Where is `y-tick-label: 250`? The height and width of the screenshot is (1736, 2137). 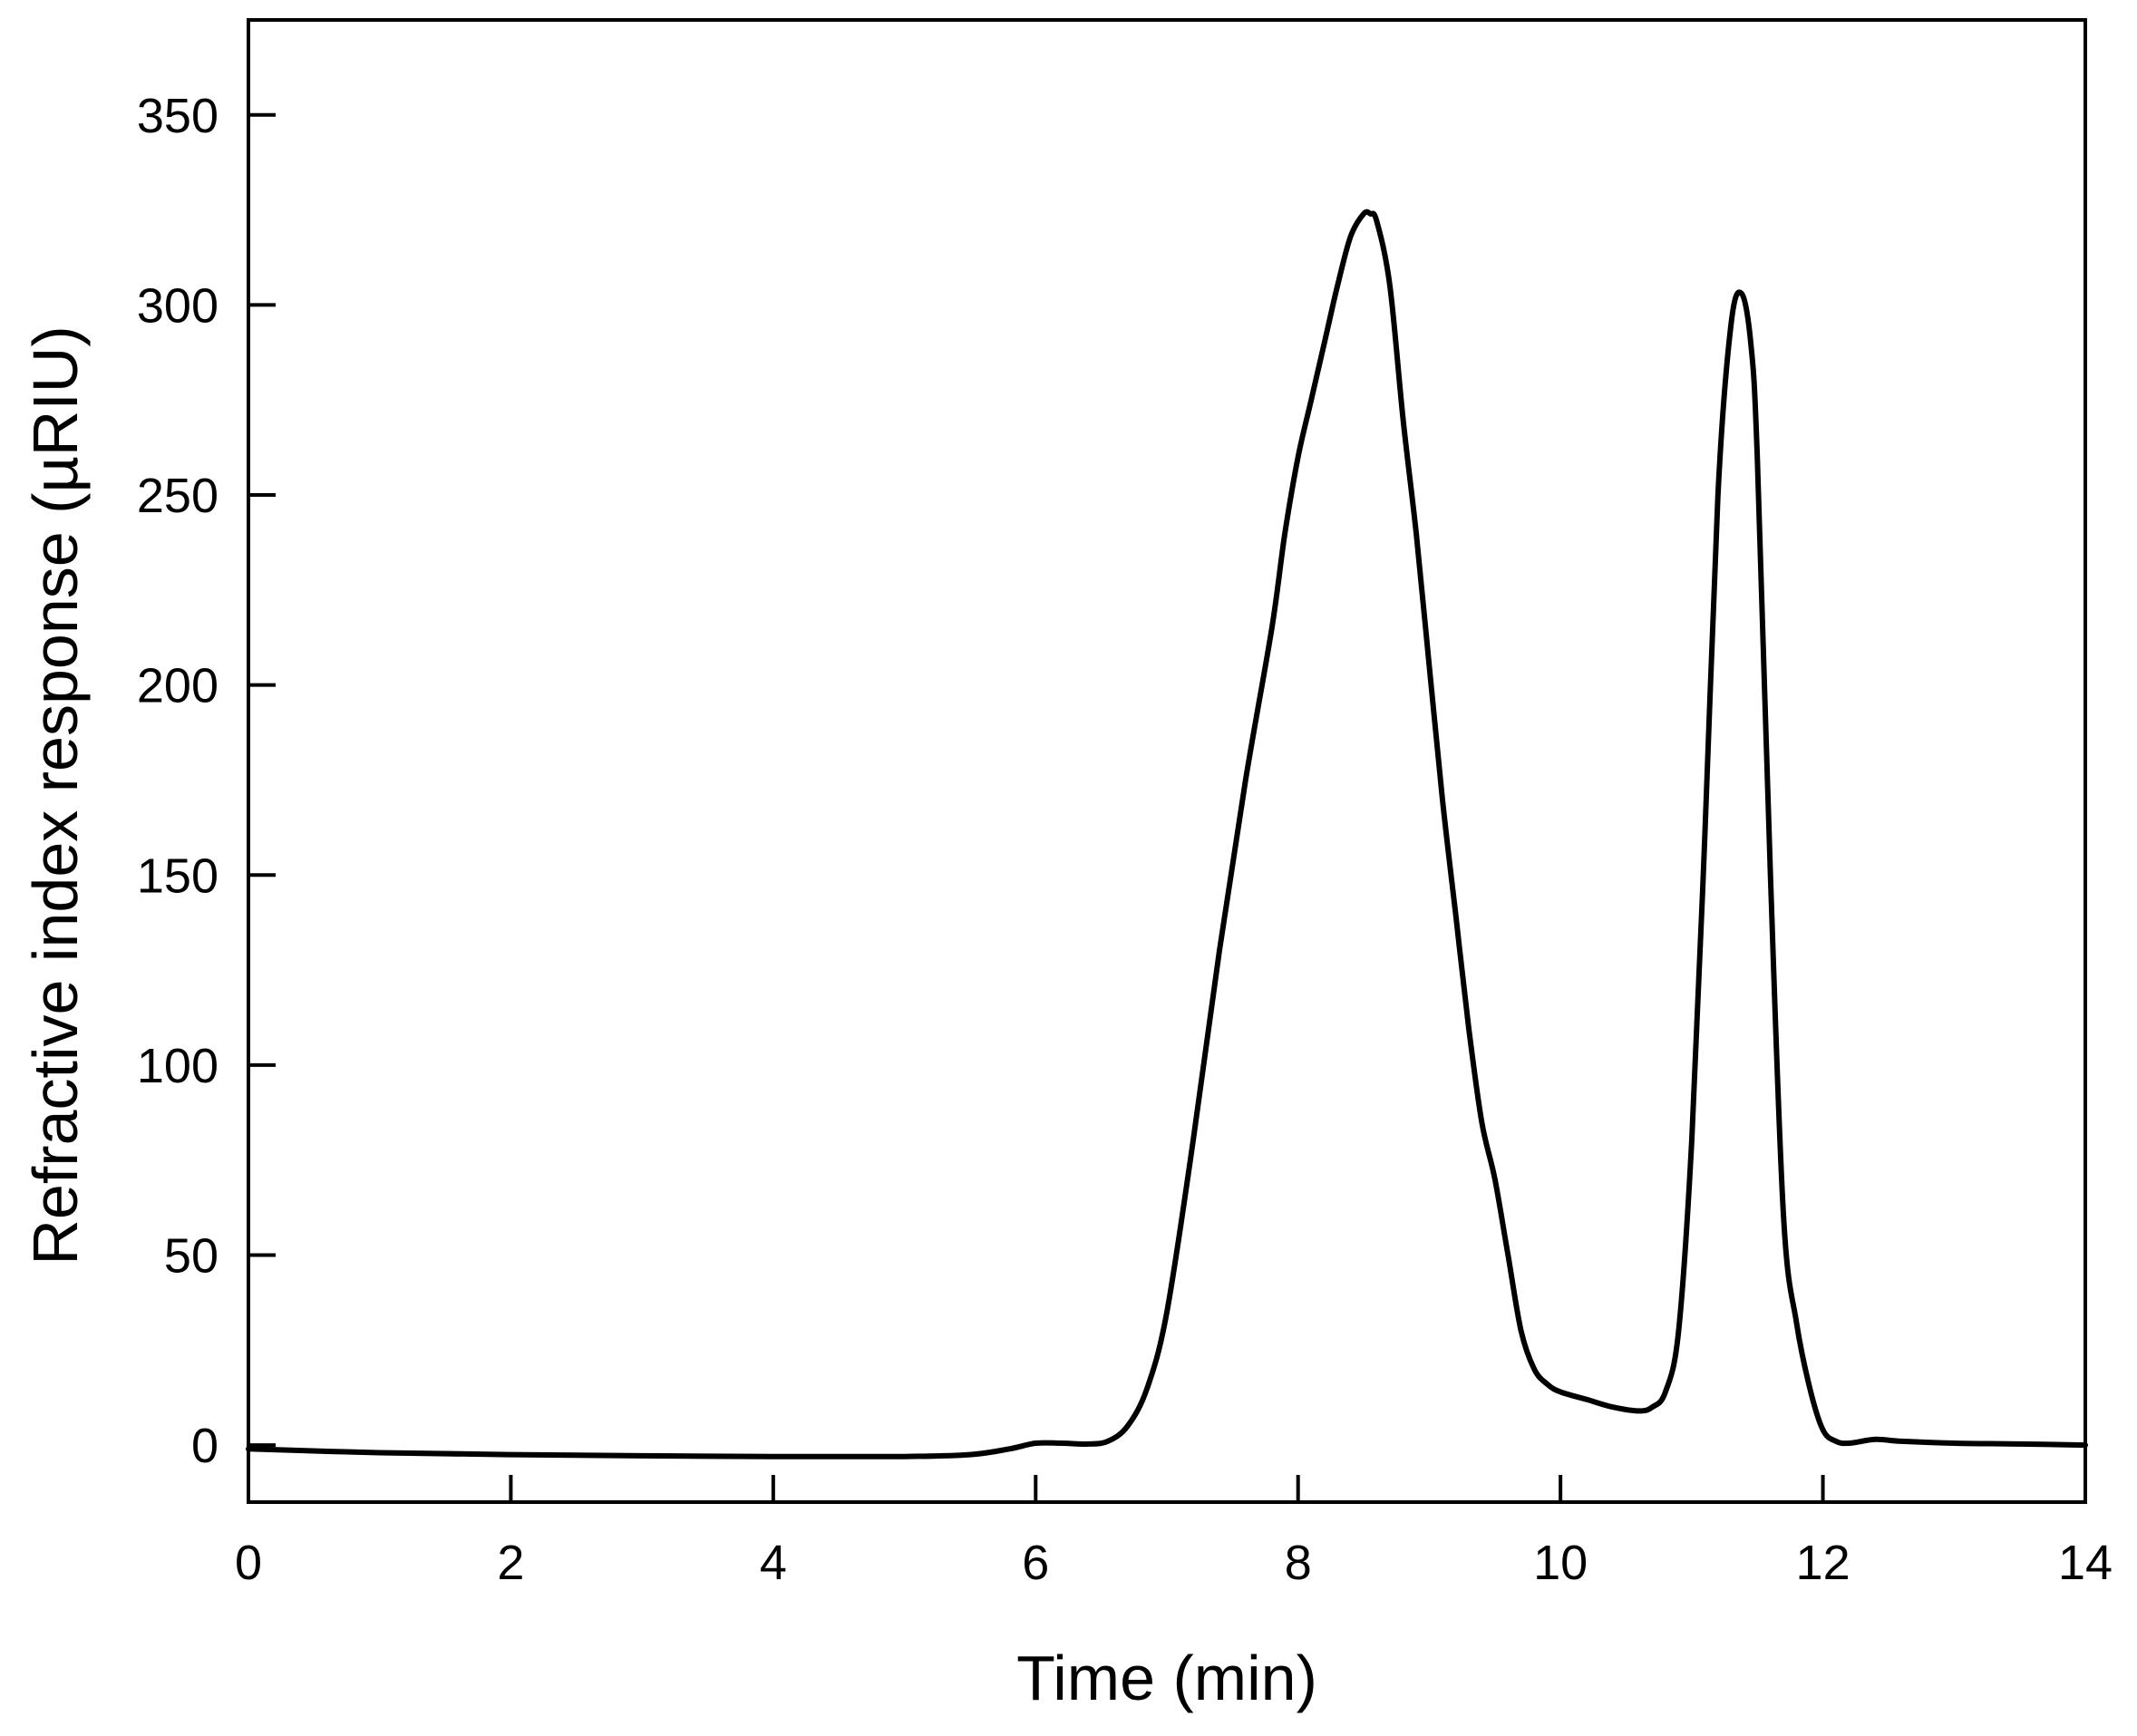 y-tick-label: 250 is located at coordinates (178, 496).